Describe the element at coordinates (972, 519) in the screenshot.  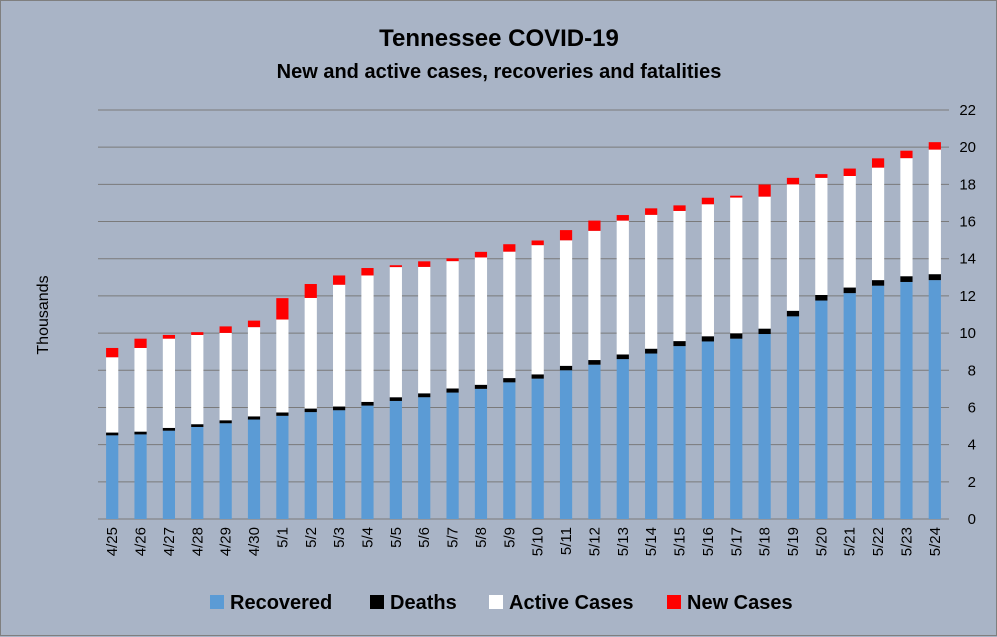
I see `y-tick-label: 0` at that location.